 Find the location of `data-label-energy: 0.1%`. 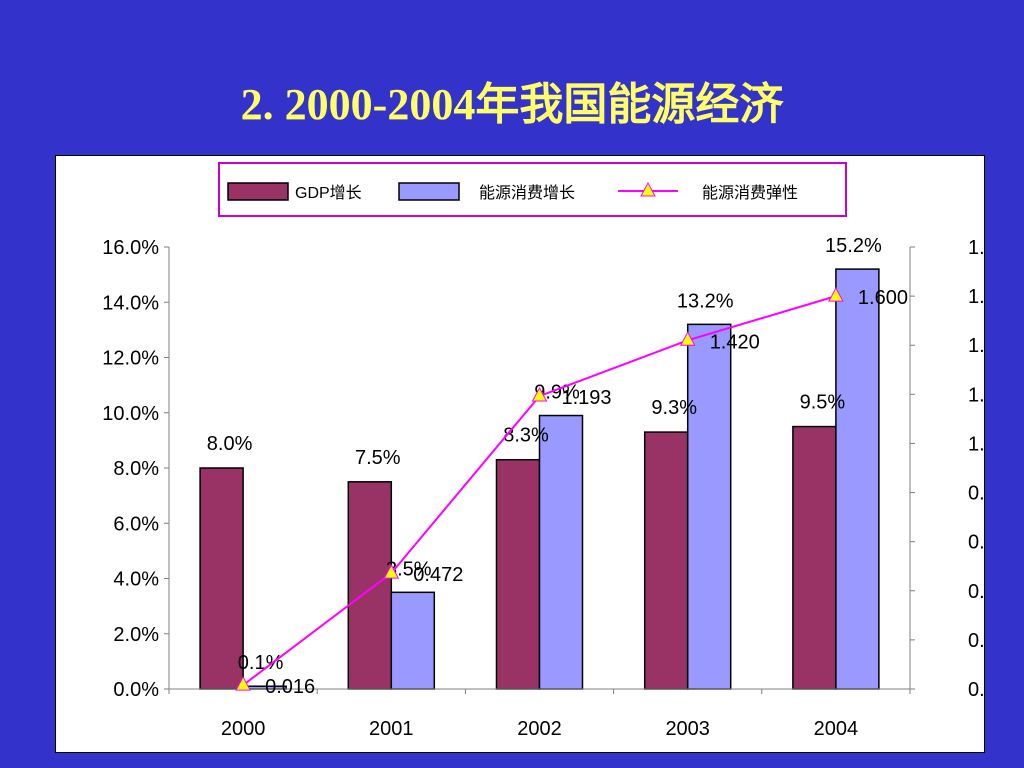

data-label-energy: 0.1% is located at coordinates (261, 663).